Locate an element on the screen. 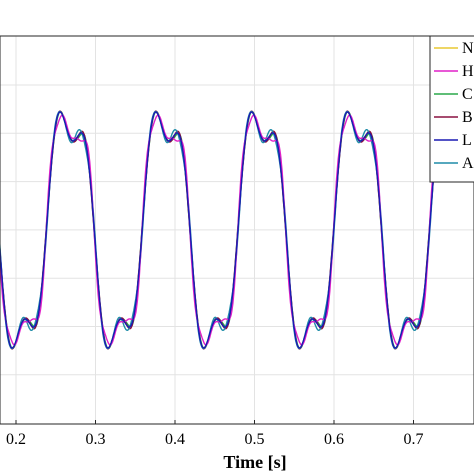 This screenshot has height=474, width=474. x-tick-label: 0.3 is located at coordinates (96, 439).